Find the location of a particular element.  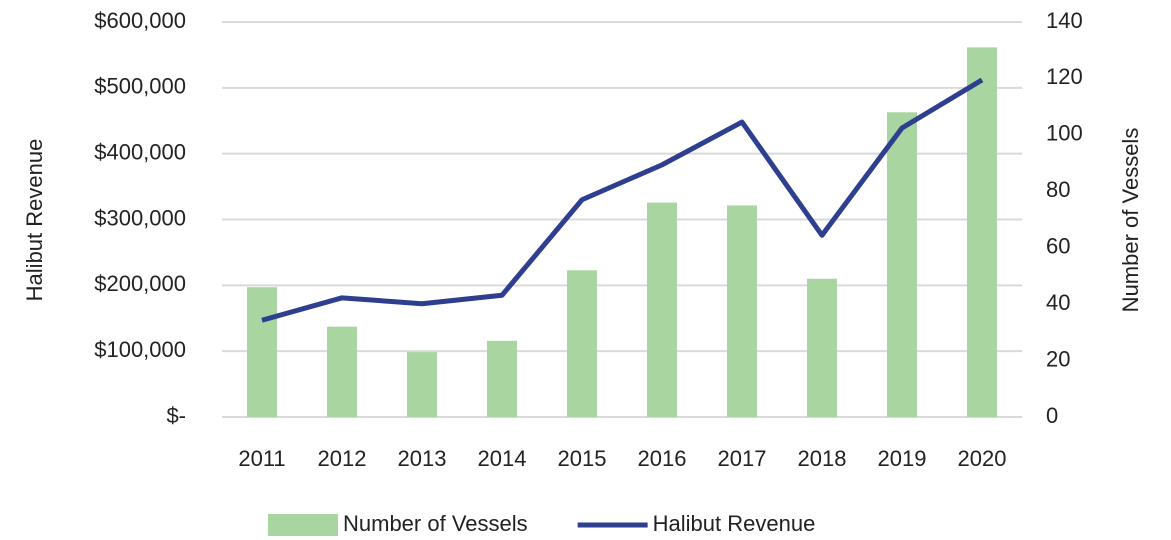

y2-tick-label: 120 is located at coordinates (1064, 76).